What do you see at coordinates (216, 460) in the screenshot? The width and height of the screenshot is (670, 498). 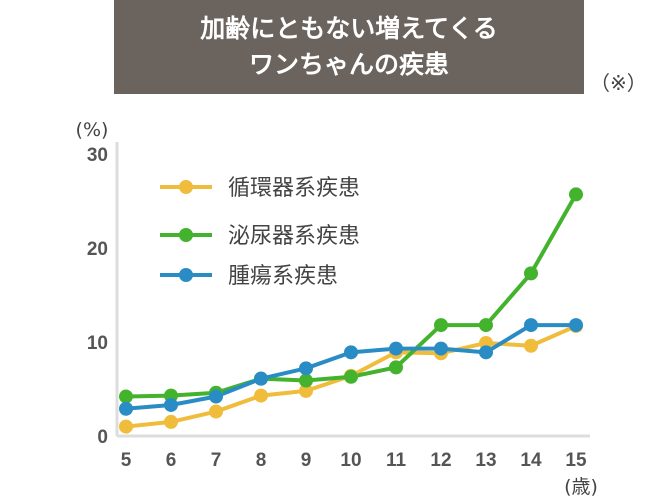 I see `x-tick-label: 7` at bounding box center [216, 460].